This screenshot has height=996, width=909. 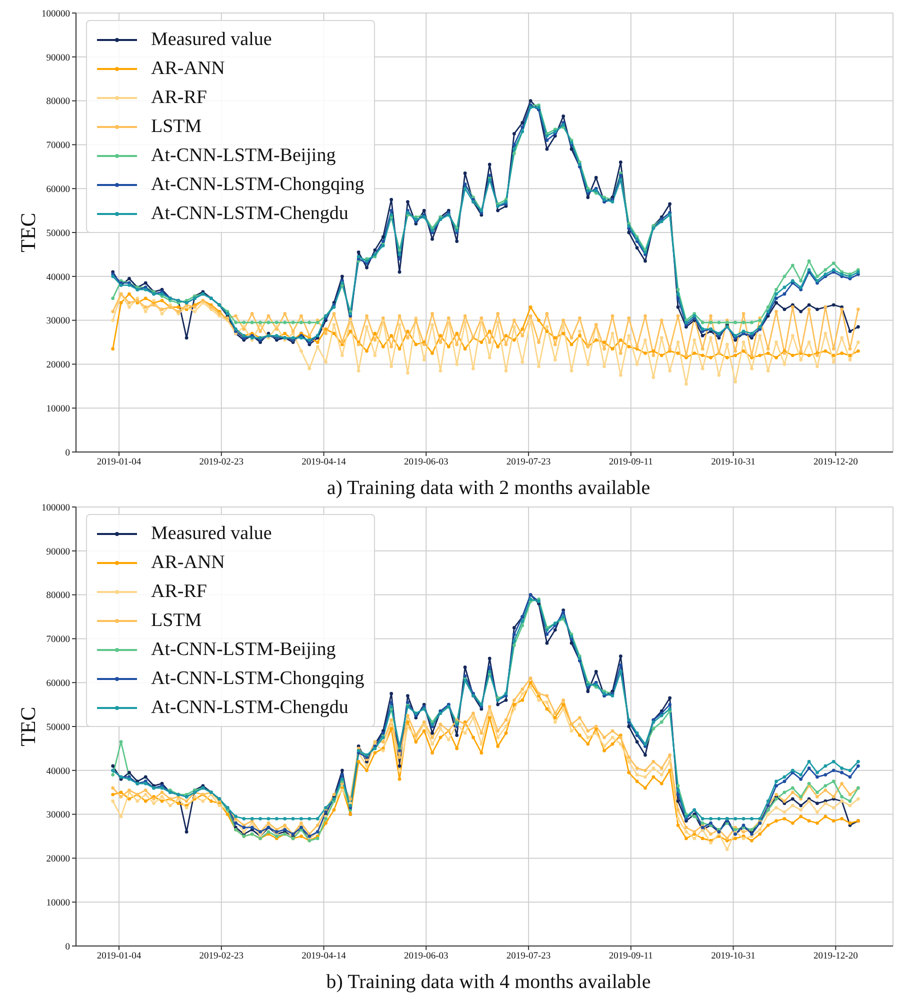 What do you see at coordinates (488, 982) in the screenshot?
I see `text: b) Training data with 4 months available` at bounding box center [488, 982].